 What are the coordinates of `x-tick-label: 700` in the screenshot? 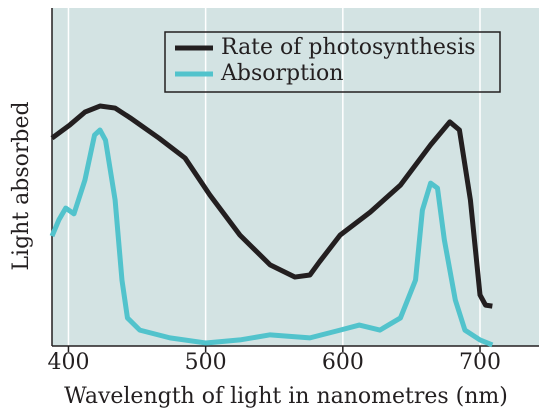 It's located at (480, 362).